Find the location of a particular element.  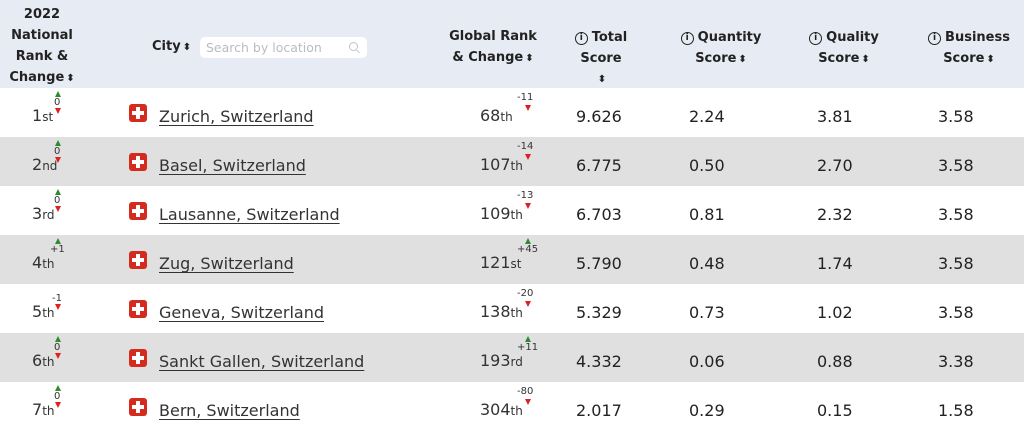

global-rank-change: -80 is located at coordinates (525, 391).